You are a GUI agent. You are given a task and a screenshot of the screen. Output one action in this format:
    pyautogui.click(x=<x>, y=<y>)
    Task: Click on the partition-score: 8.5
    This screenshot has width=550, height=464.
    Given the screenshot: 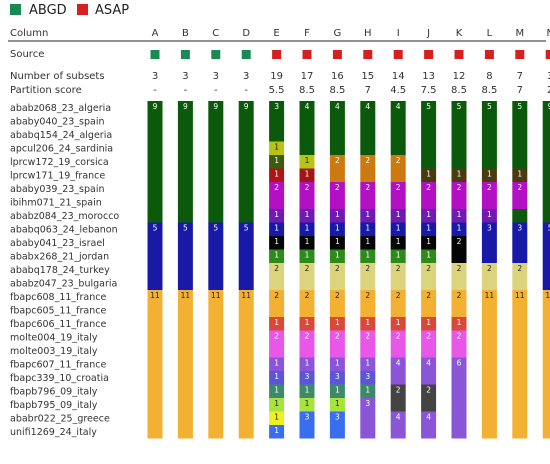 What is the action you would take?
    pyautogui.click(x=337, y=90)
    